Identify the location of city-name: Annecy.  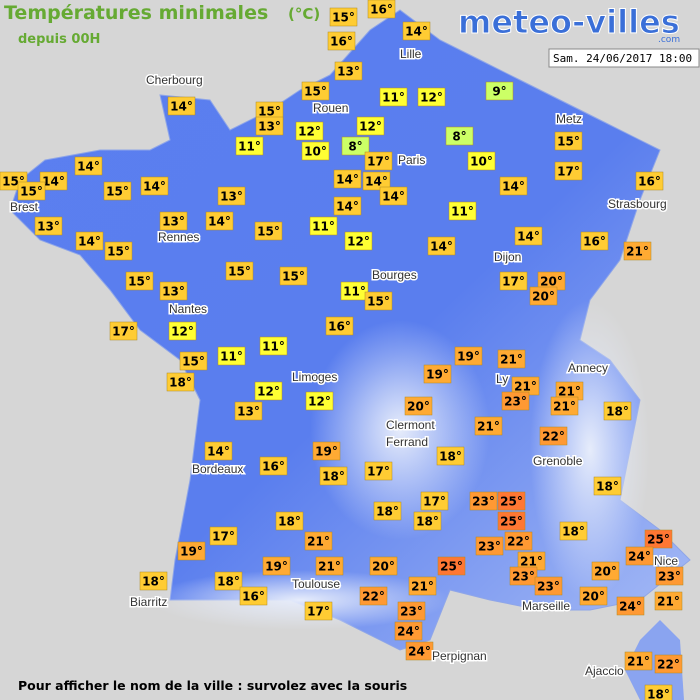
(588, 368).